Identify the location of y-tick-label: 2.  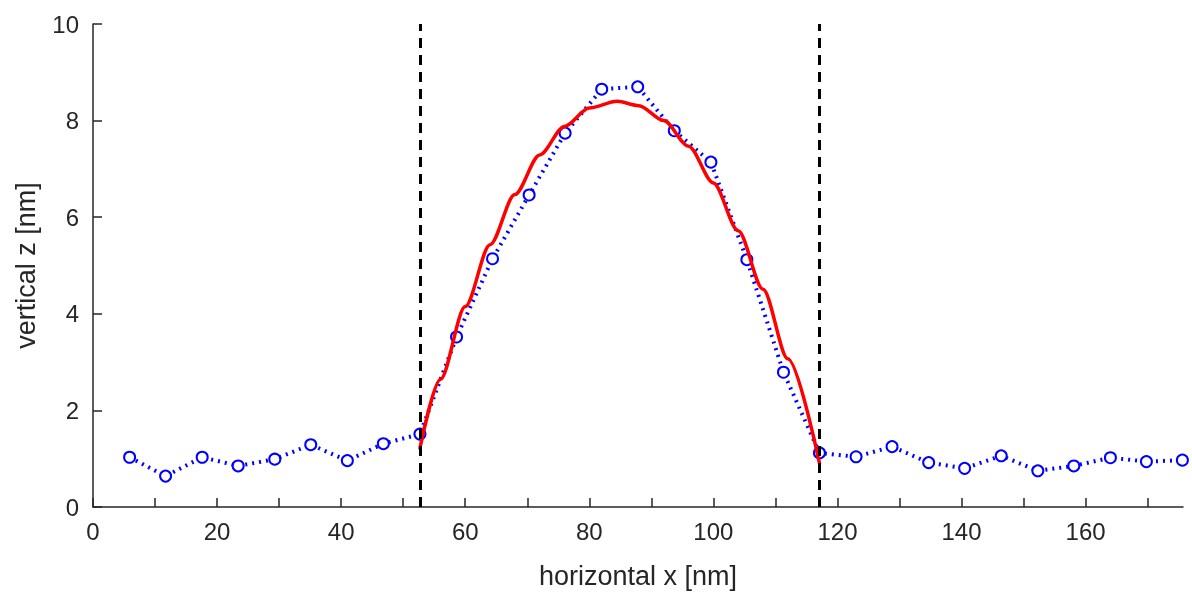
(72, 410).